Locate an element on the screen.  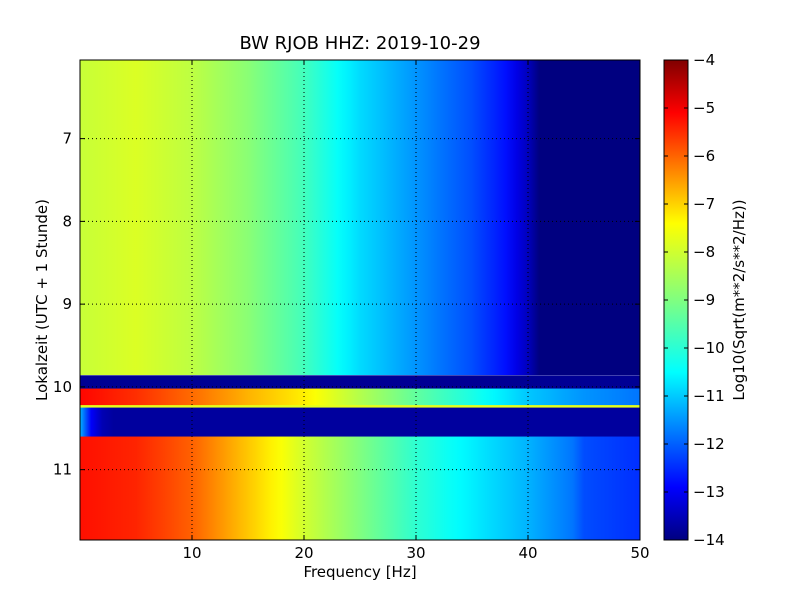
colorbar-tick-label: −6 is located at coordinates (704, 156).